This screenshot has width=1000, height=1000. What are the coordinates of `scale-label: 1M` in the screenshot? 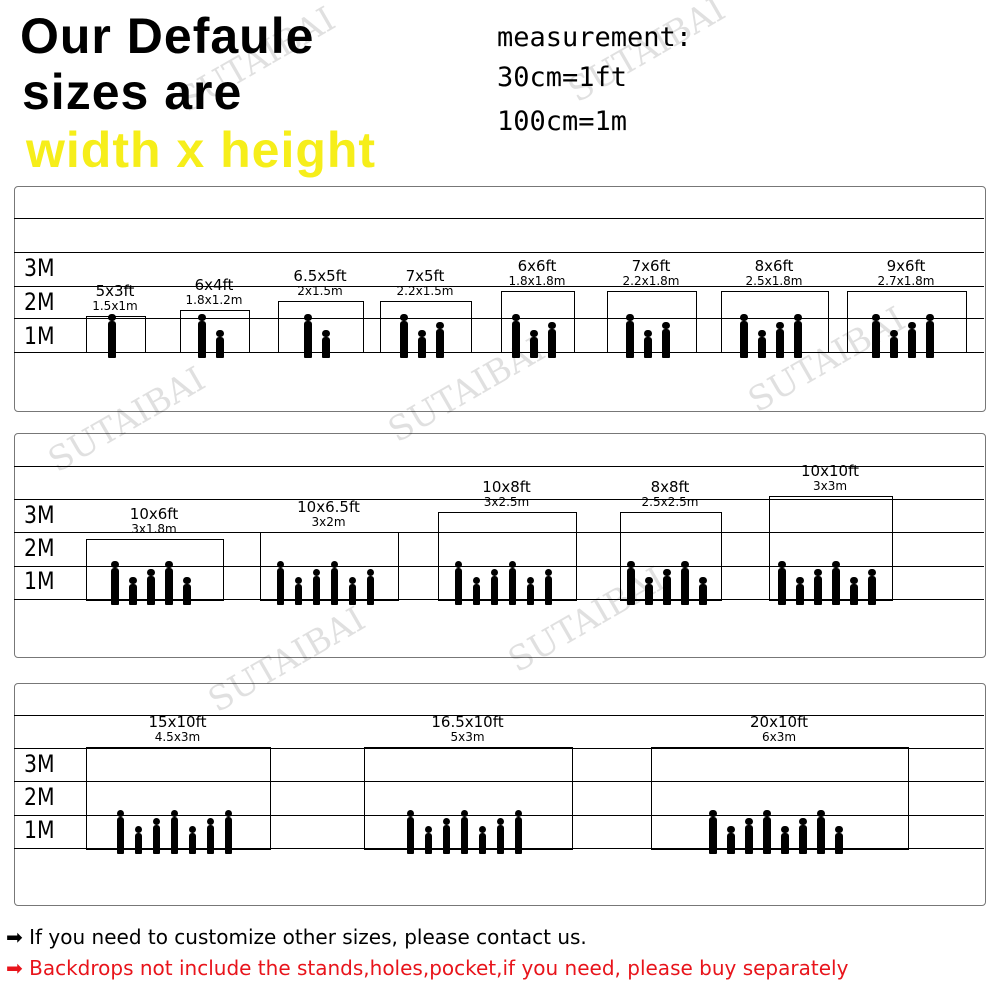 It's located at (39, 830).